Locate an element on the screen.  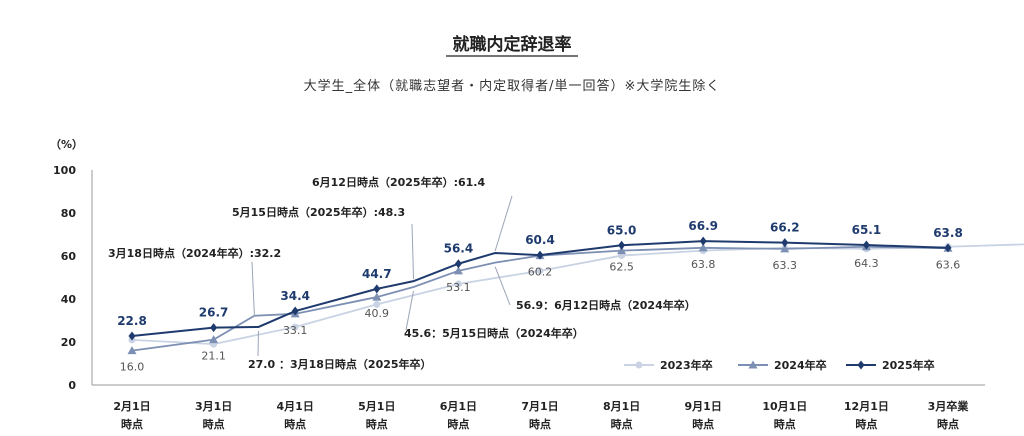
y-tick-label: 40 is located at coordinates (69, 299).